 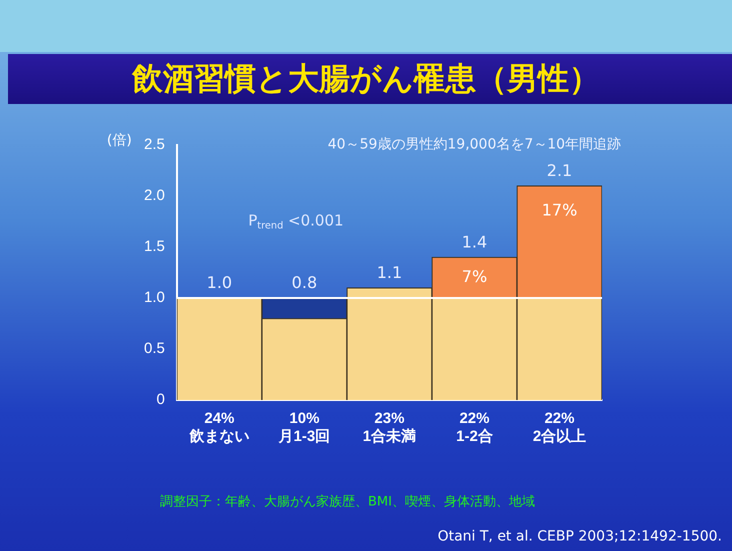 I want to click on text: Otani T, et al. CEBP 2003;12:1492-1500., so click(x=580, y=536).